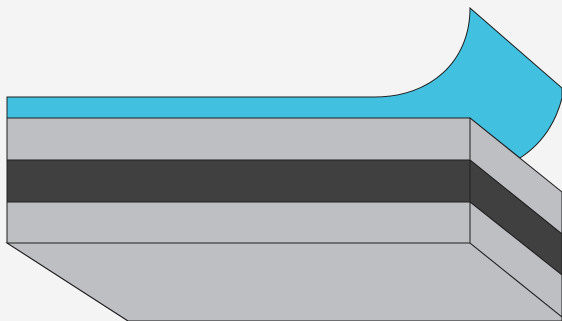 The width and height of the screenshot is (562, 321). What do you see at coordinates (67, 281) in the screenshot?
I see `base-front-edge` at bounding box center [67, 281].